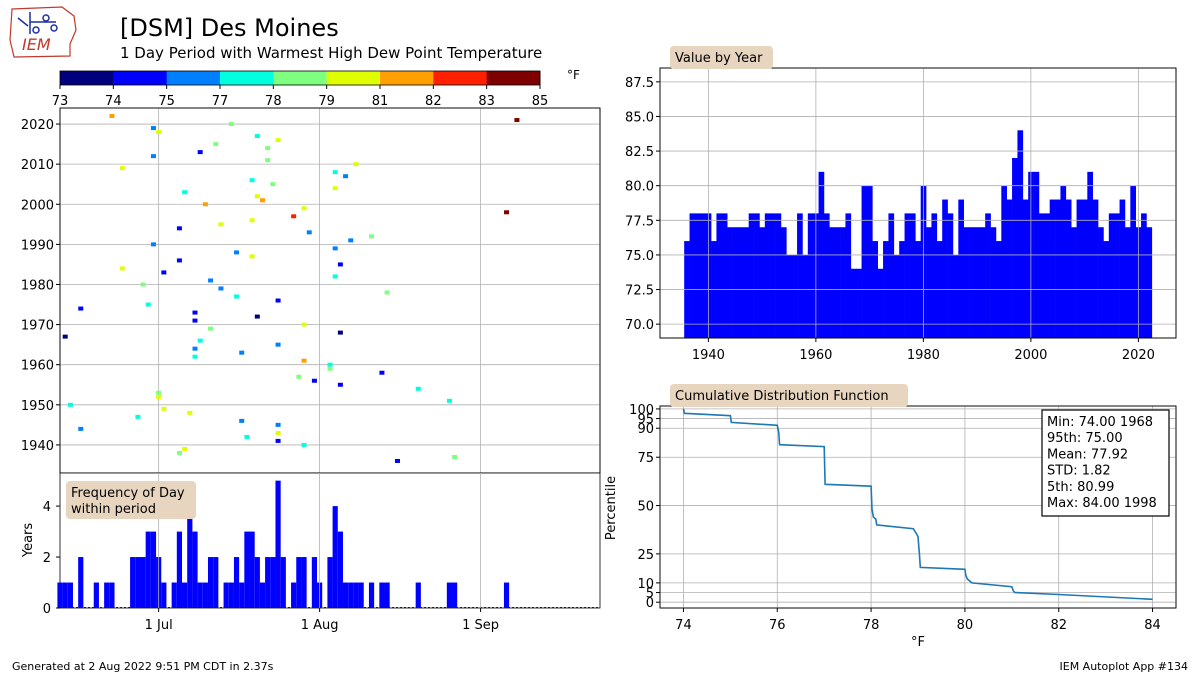  What do you see at coordinates (1087, 454) in the screenshot?
I see `cdf-stats-line: Mean: 77.92` at bounding box center [1087, 454].